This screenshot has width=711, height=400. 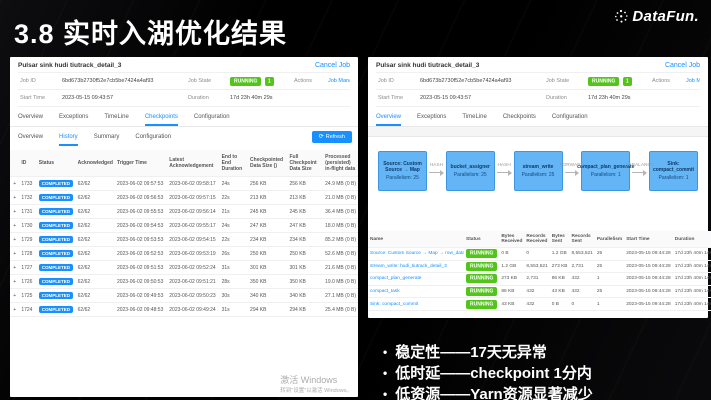 I want to click on dag-node: compact_plan_generate Parallelism: 1, so click(x=605, y=171).